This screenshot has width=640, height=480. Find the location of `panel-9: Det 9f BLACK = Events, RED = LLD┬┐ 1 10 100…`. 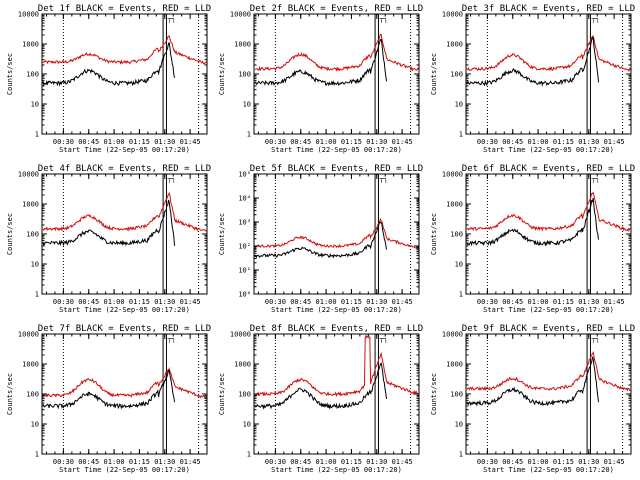

panel-9: Det 9f BLACK = Events, RED = LLD┬┐ 1 10 100… is located at coordinates (532, 399).